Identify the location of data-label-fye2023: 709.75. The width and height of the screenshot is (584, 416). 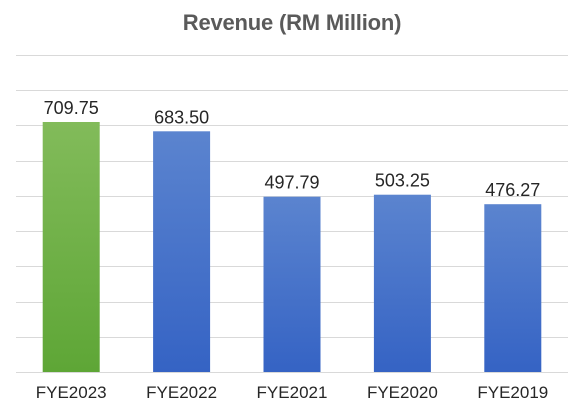
(71, 108).